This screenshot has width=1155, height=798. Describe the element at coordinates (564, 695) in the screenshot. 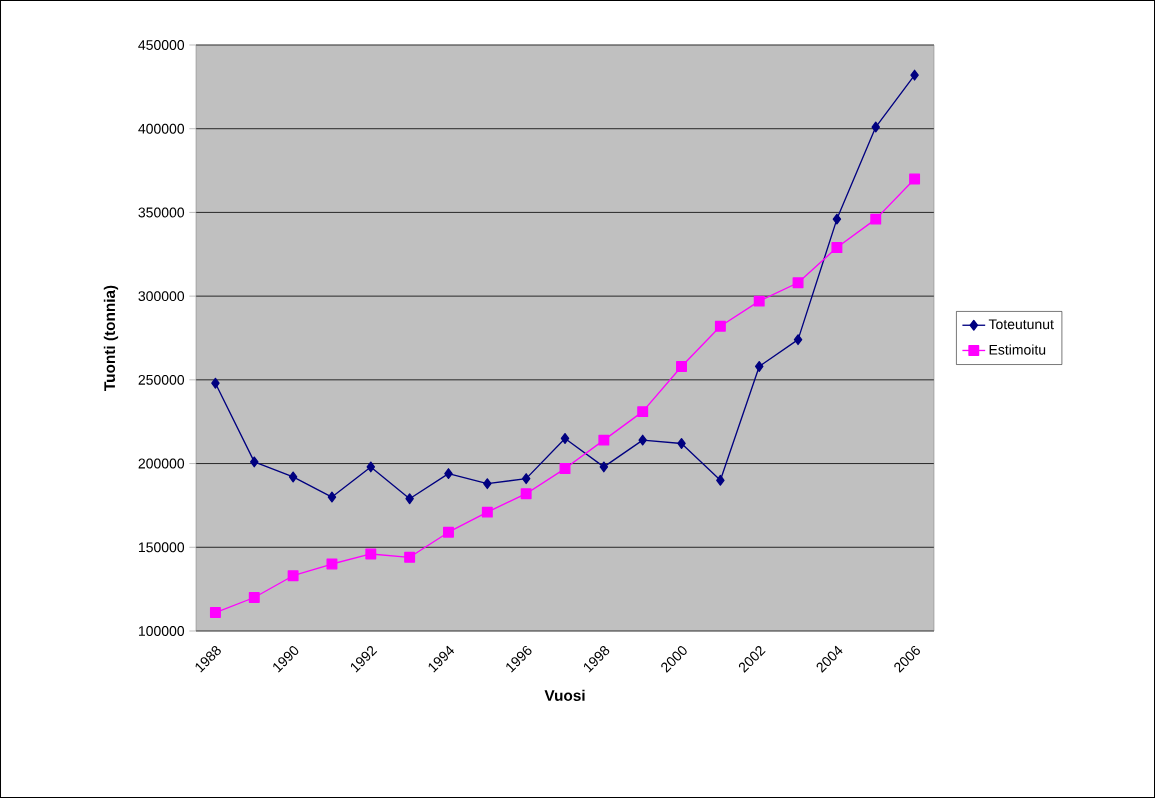

I see `x-axis-title: Vuosi` at that location.